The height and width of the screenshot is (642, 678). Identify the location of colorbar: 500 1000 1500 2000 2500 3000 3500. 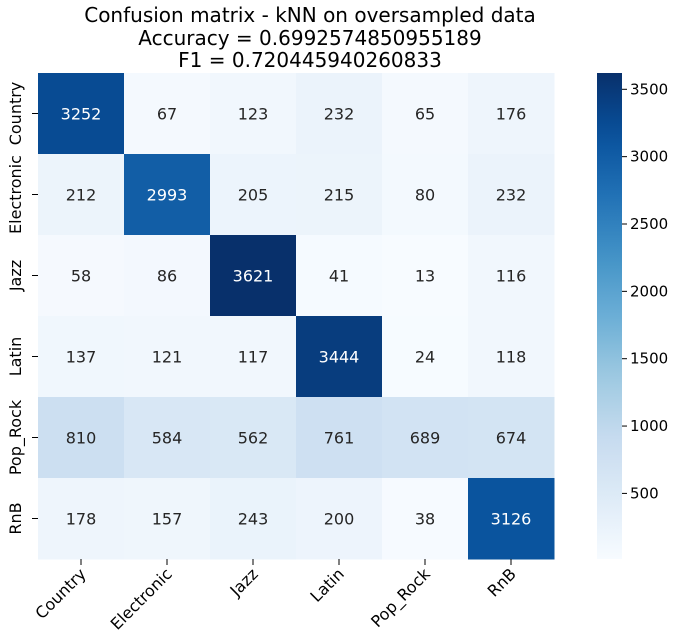
(632, 316).